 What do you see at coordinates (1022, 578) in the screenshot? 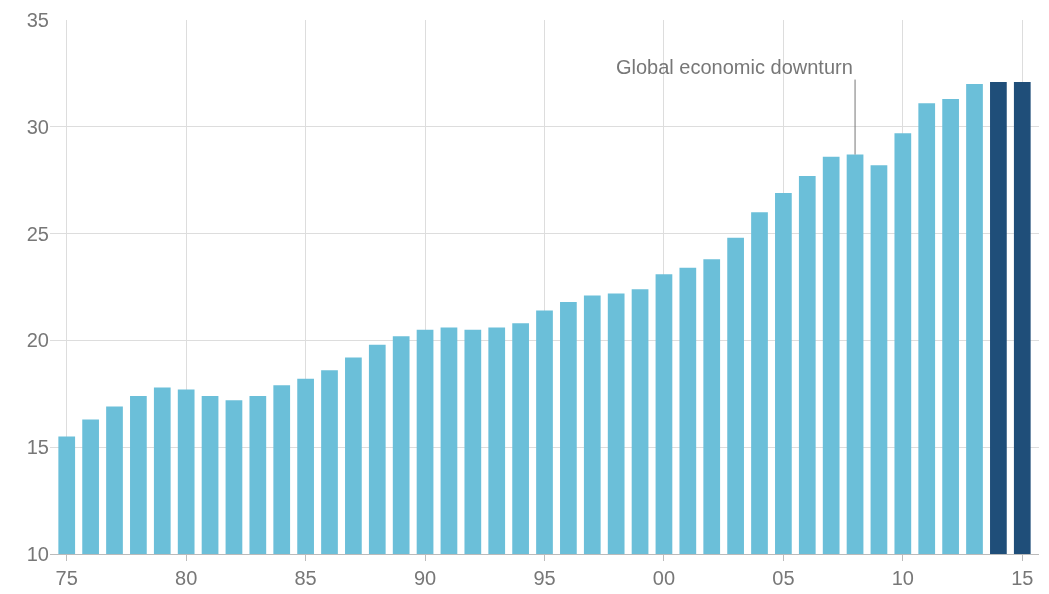
I see `x-tick-label: 15` at bounding box center [1022, 578].